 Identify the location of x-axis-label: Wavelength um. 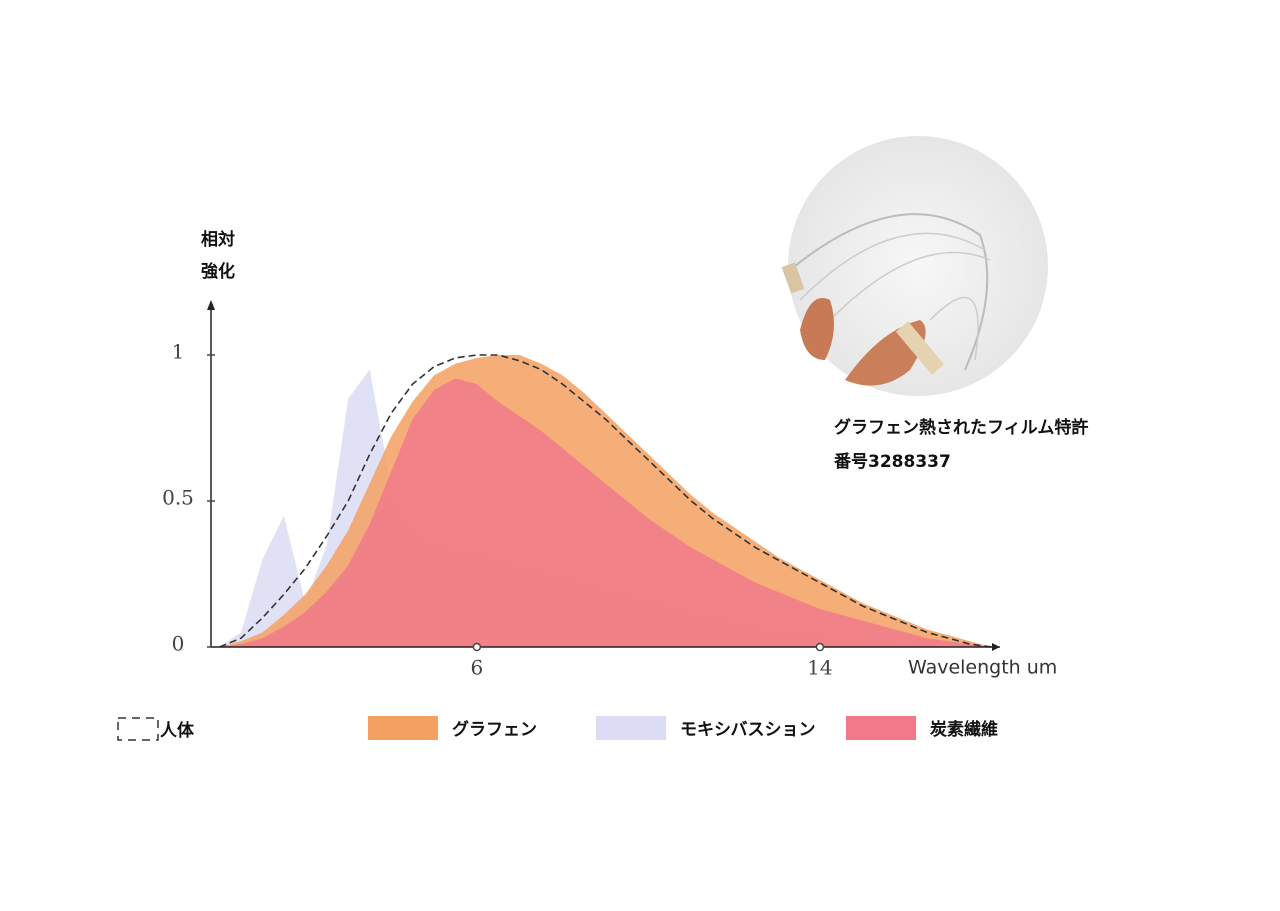
(982, 668).